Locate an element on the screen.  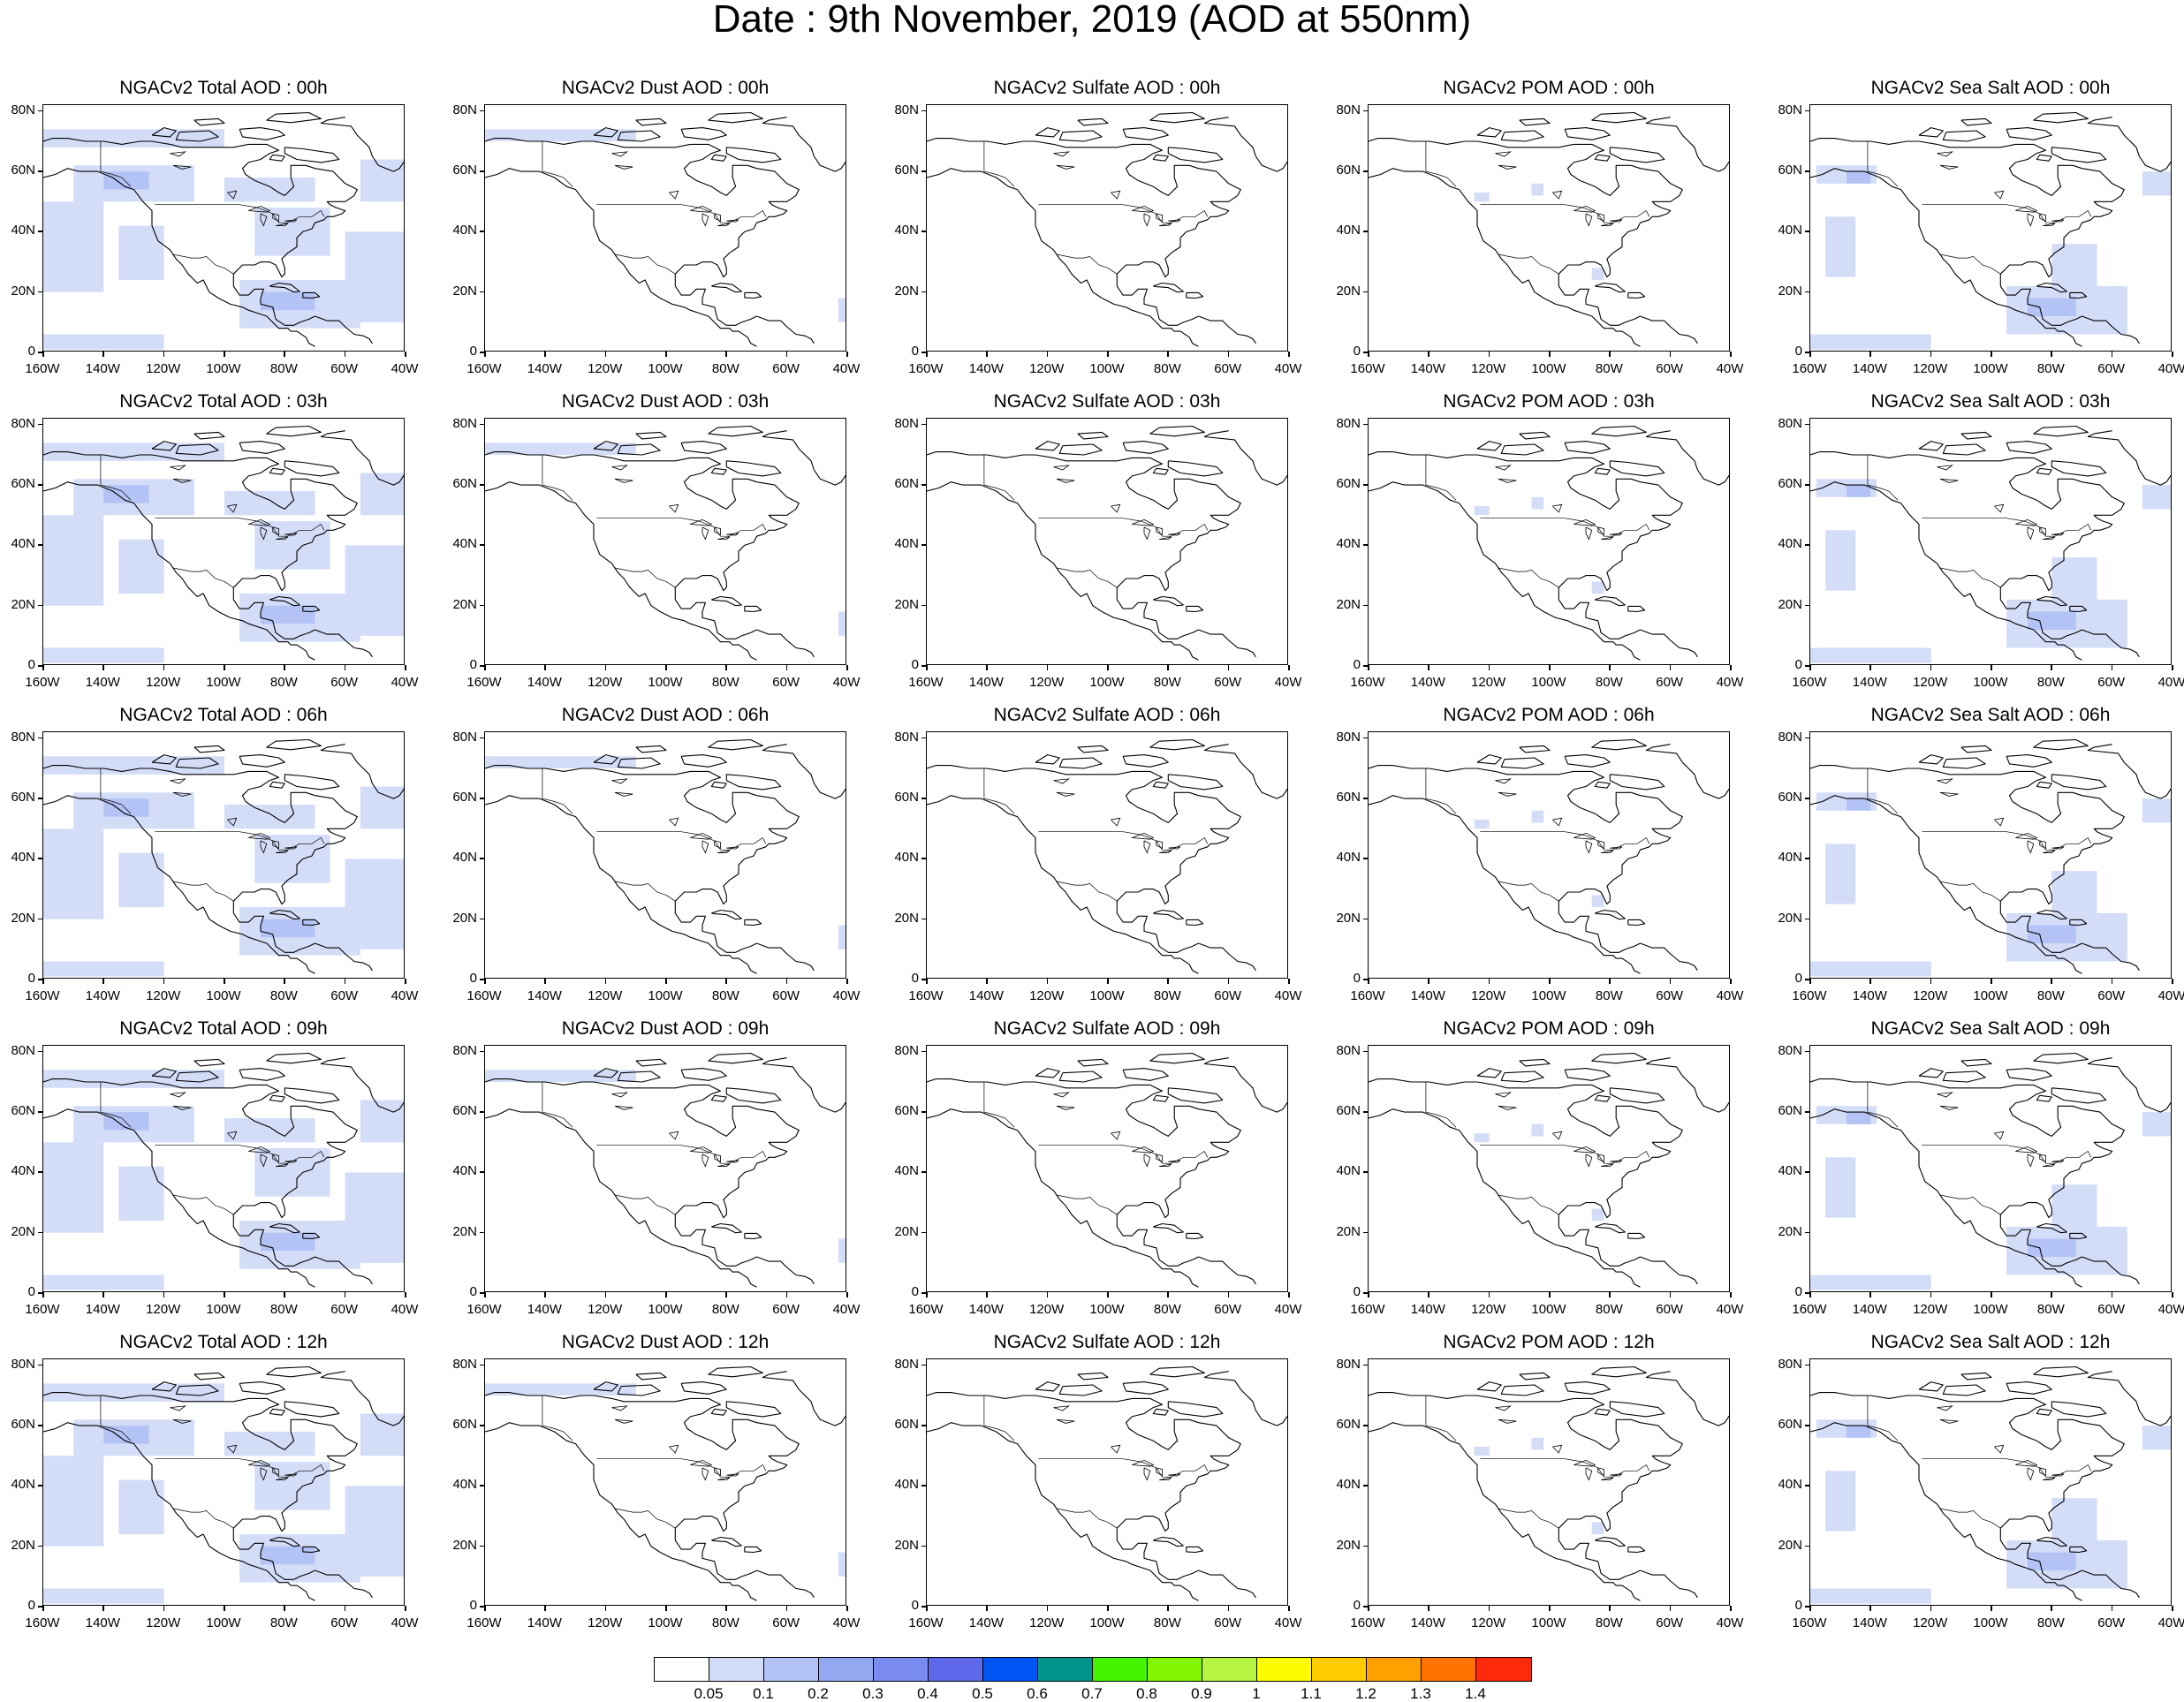
coastline is located at coordinates (1505, 571).